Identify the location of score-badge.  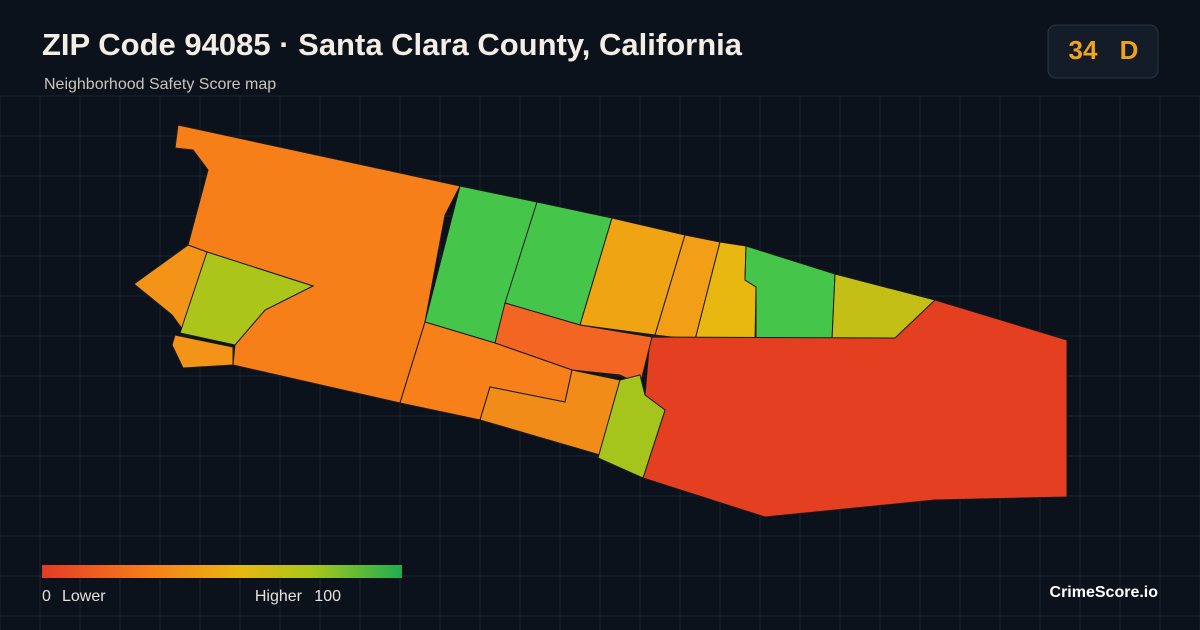
(1103, 51).